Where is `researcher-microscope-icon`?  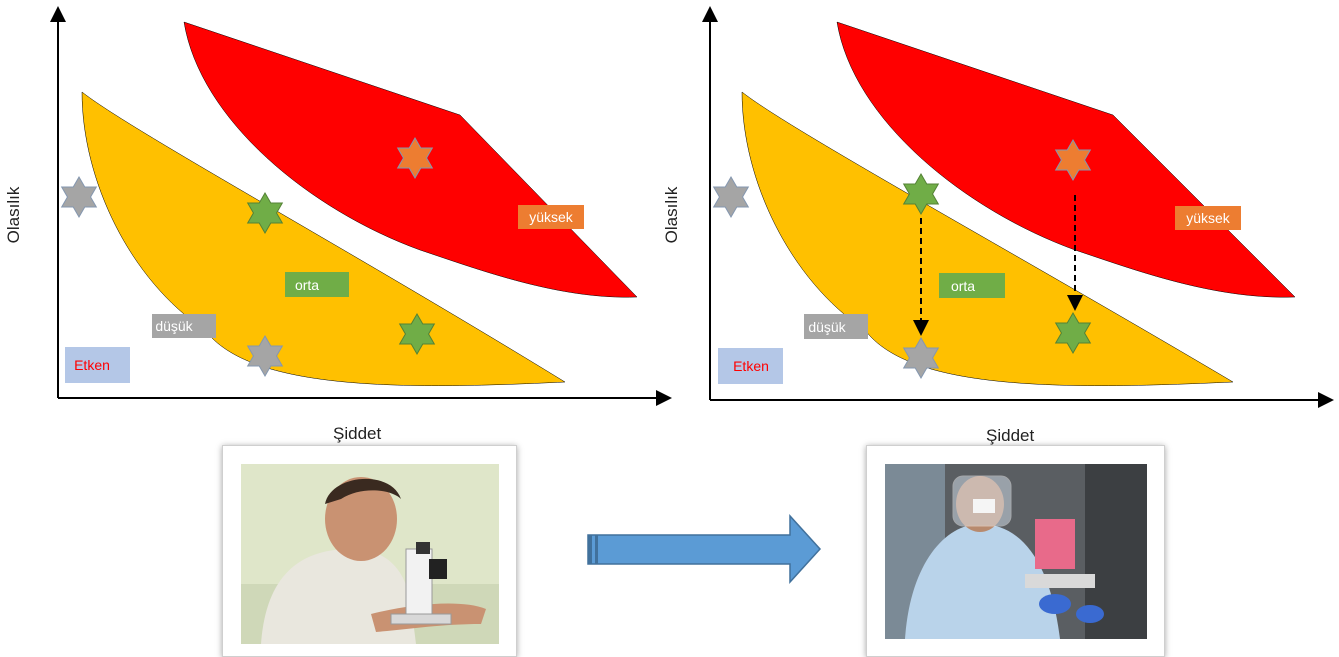
researcher-microscope-icon is located at coordinates (370, 554).